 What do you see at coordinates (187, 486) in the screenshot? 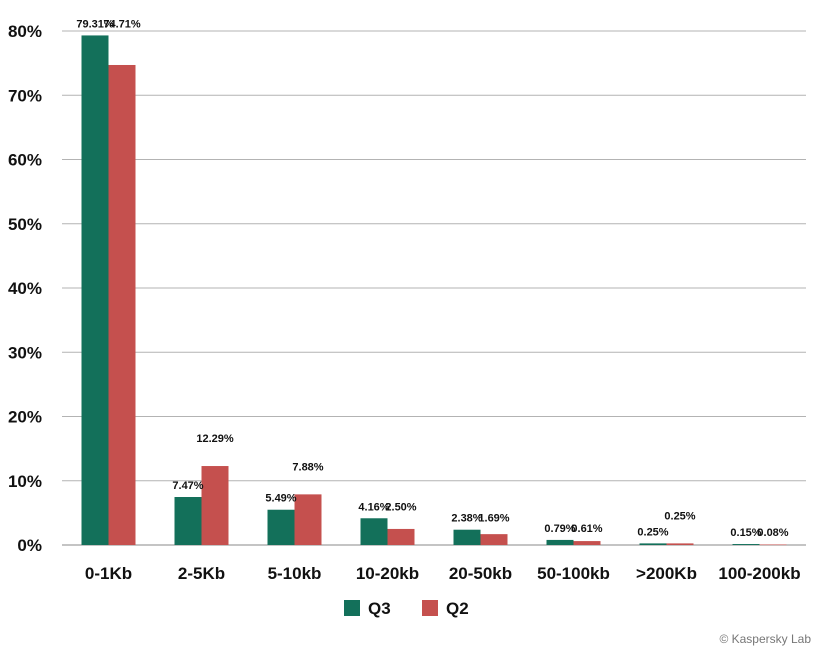
I see `data-label-q3-1: 7.47%` at bounding box center [187, 486].